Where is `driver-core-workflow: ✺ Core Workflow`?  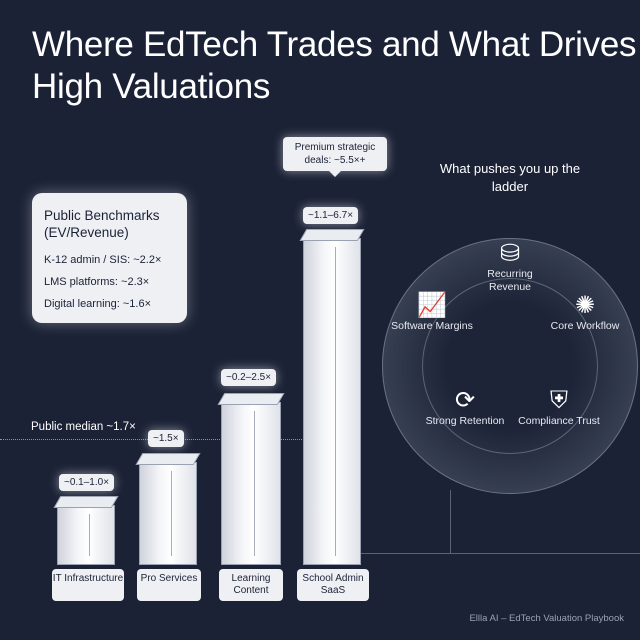 driver-core-workflow: ✺ Core Workflow is located at coordinates (585, 312).